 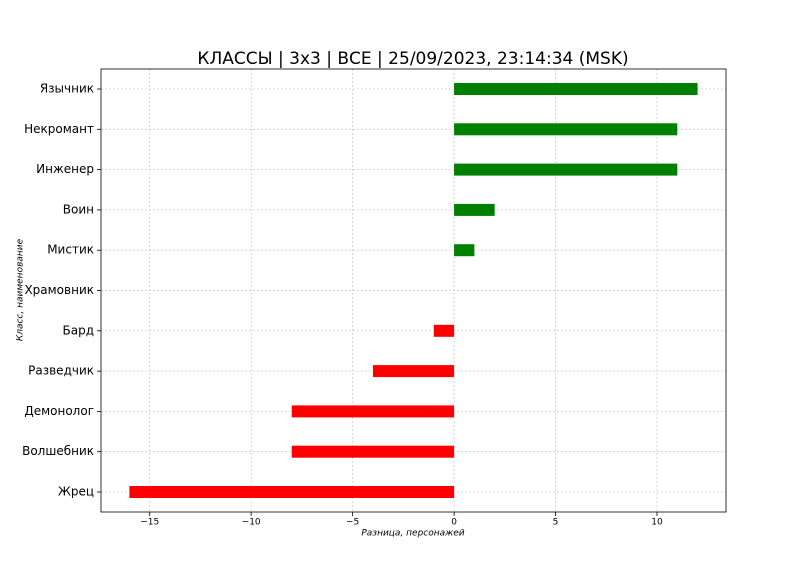 I want to click on x-tick-label: −15, so click(x=149, y=523).